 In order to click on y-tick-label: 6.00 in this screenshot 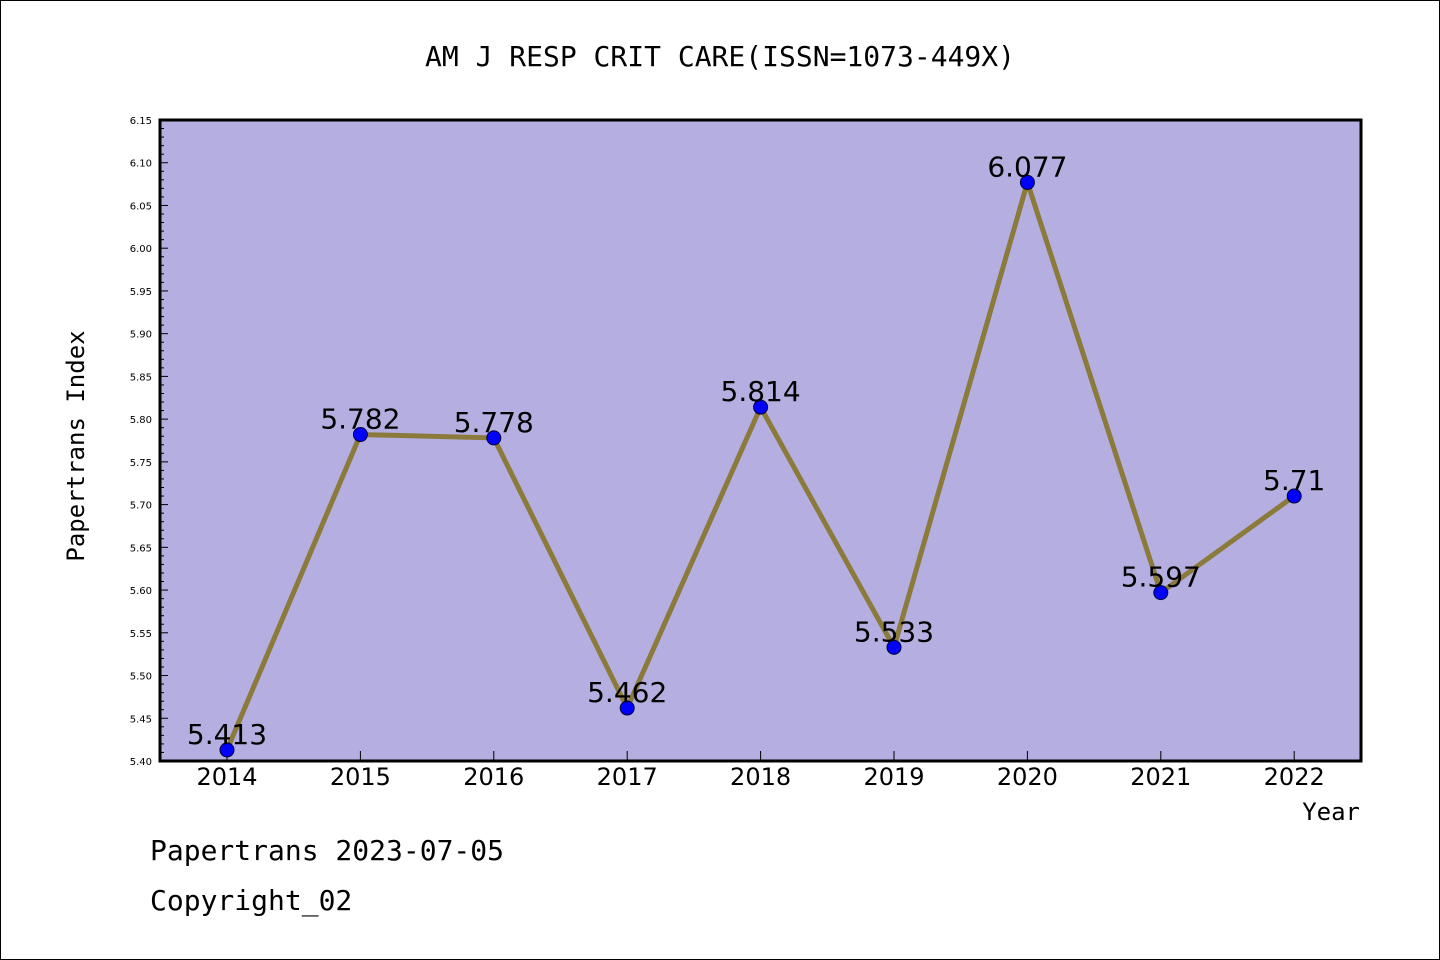, I will do `click(141, 249)`.